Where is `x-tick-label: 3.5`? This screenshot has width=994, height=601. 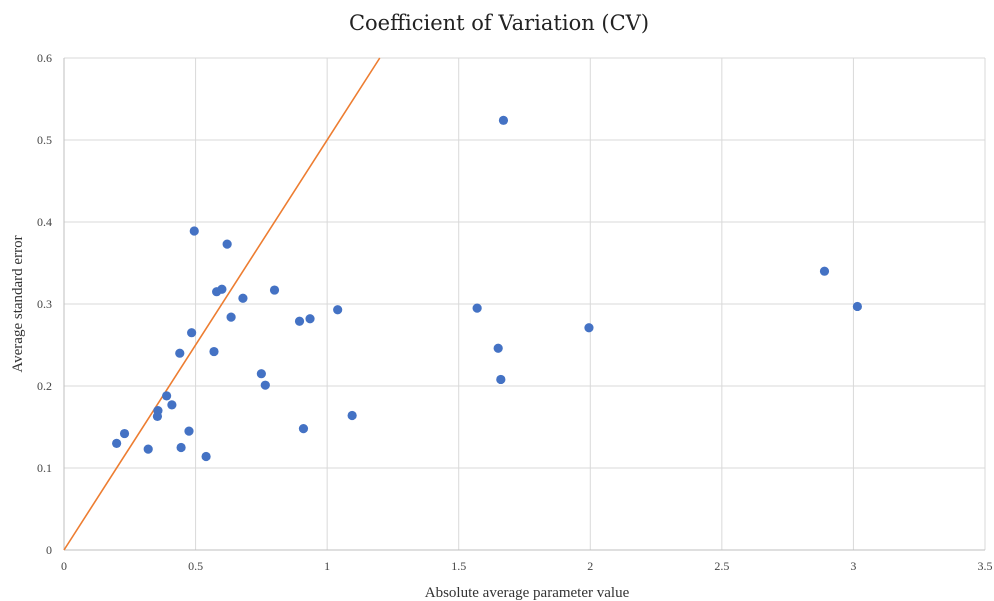 x-tick-label: 3.5 is located at coordinates (985, 566).